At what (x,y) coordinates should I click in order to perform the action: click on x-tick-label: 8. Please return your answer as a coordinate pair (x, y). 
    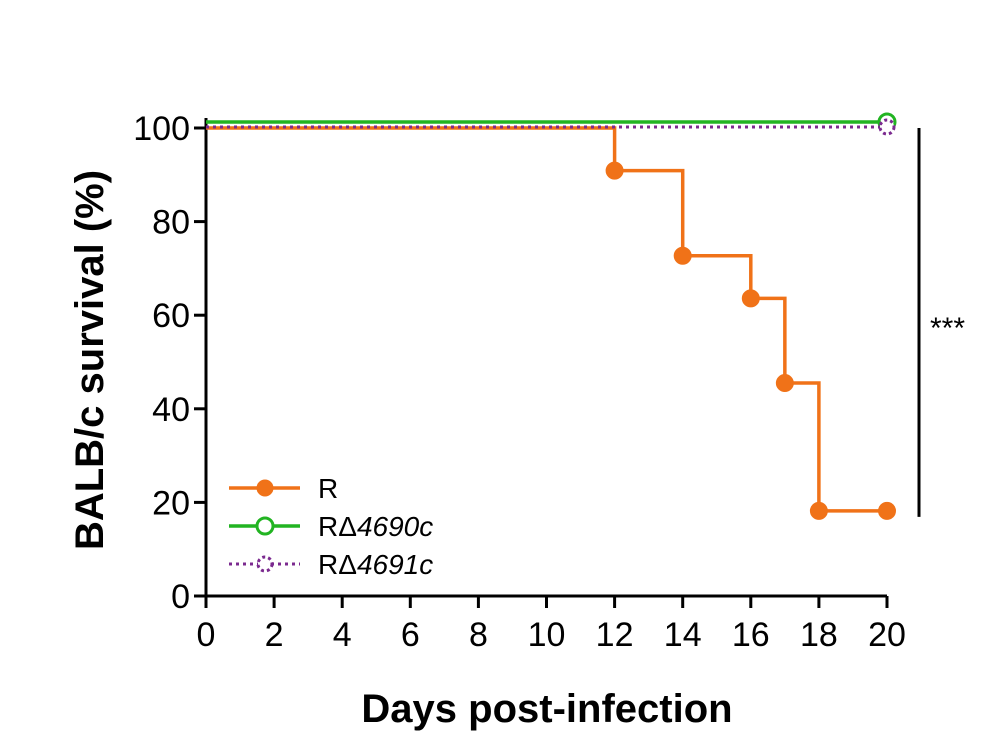
    Looking at the image, I should click on (478, 635).